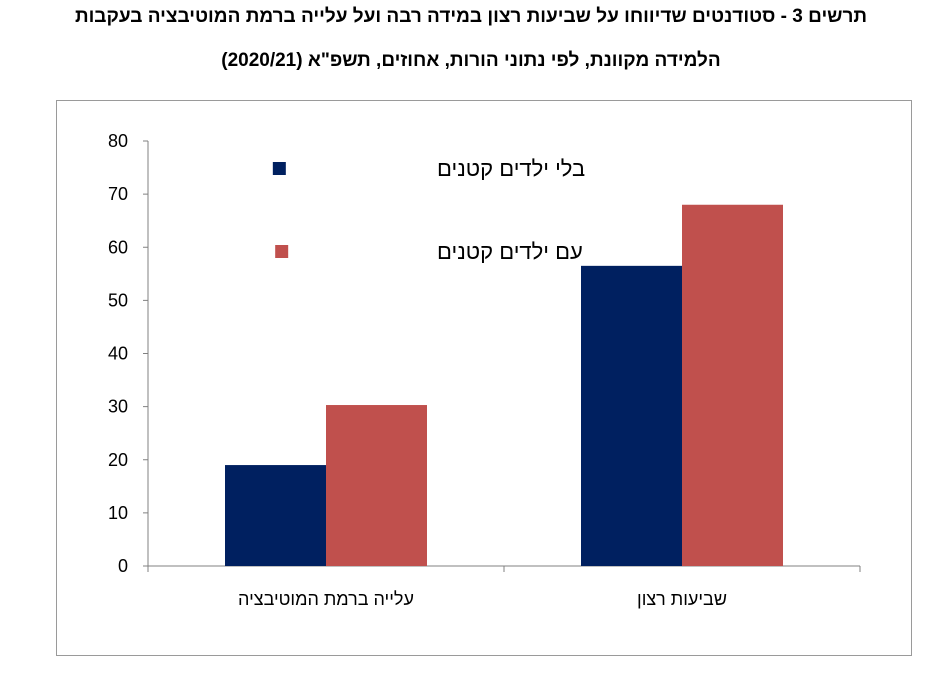  I want to click on y-tick-label: 50, so click(118, 300).